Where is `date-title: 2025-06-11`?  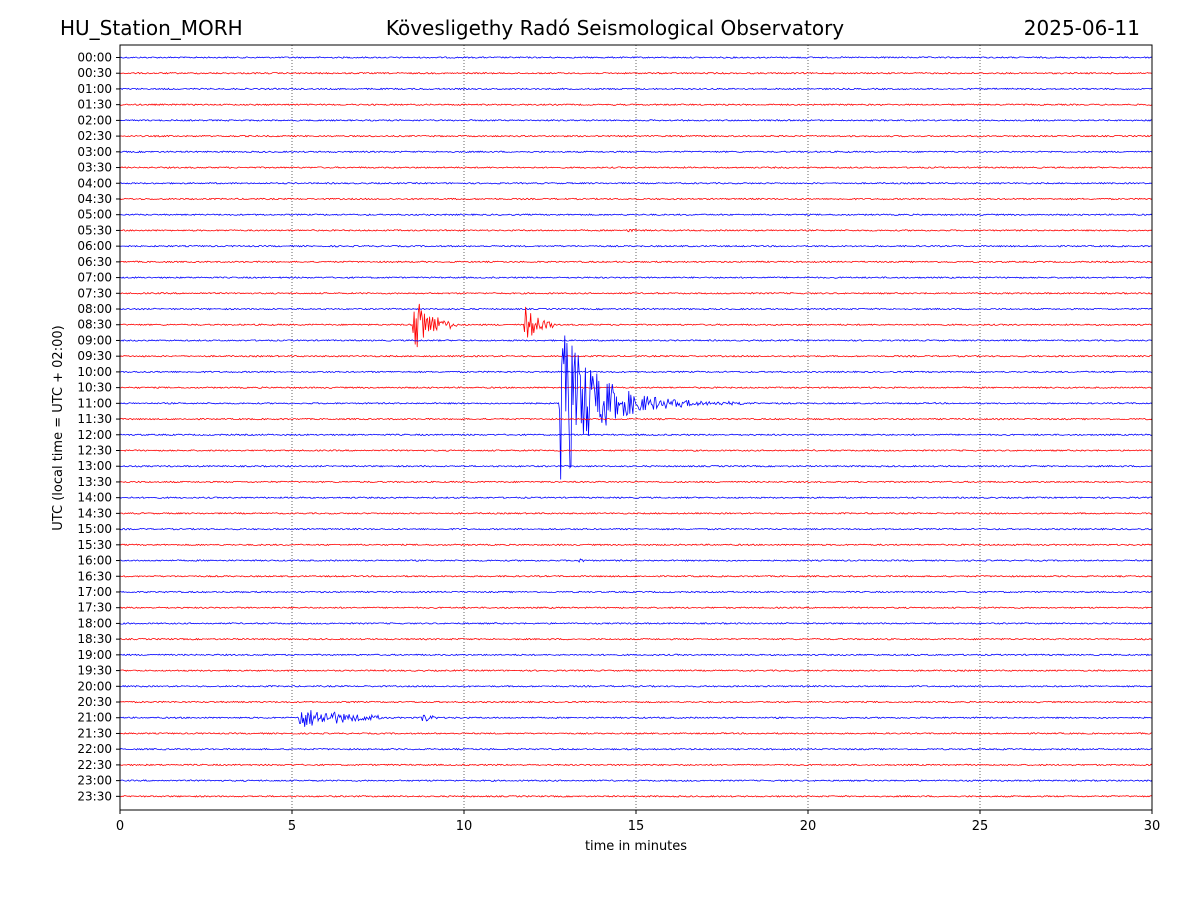
date-title: 2025-06-11 is located at coordinates (1082, 28).